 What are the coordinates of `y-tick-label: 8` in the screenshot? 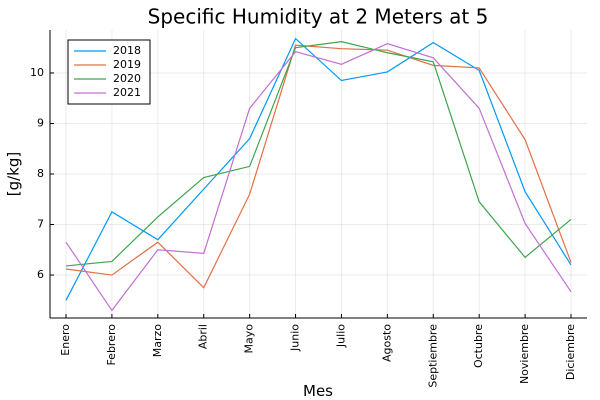 It's located at (40, 173).